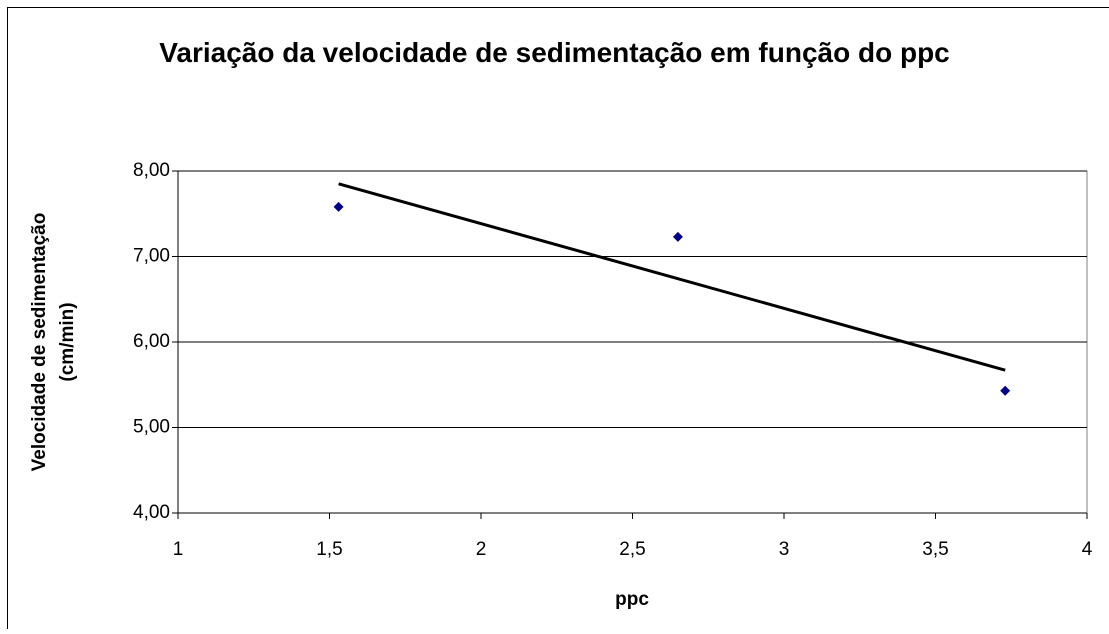 Image resolution: width=1109 pixels, height=634 pixels. Describe the element at coordinates (178, 549) in the screenshot. I see `x-tick-label: 1` at that location.